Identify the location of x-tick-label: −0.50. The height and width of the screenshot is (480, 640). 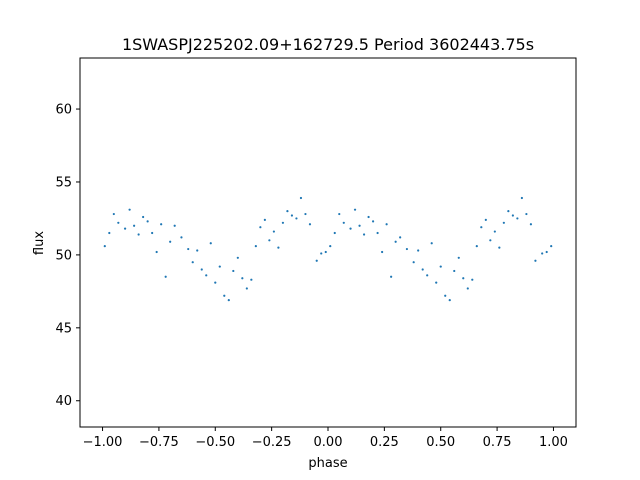
(215, 442).